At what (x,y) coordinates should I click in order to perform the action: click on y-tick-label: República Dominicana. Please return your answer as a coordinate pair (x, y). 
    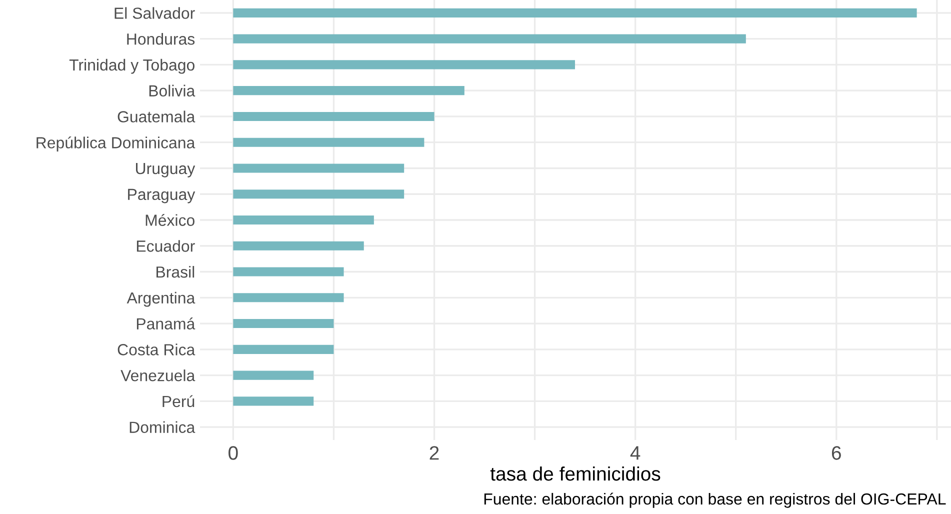
    Looking at the image, I should click on (116, 144).